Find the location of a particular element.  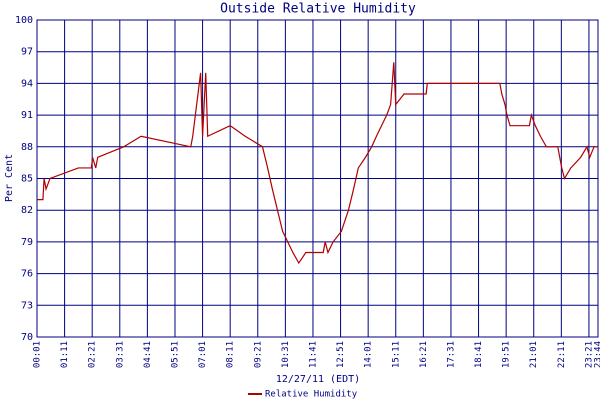

x-axis-label: 12/27/11 (EDT) is located at coordinates (318, 379).